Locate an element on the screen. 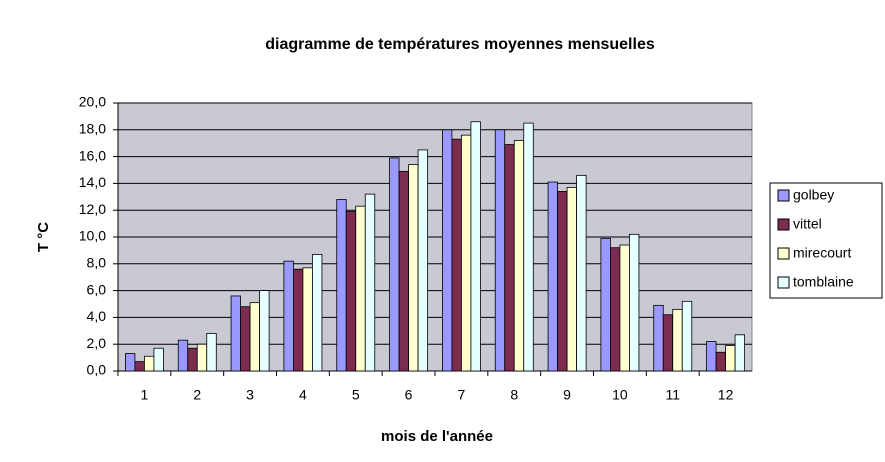  y-tick-label: 8,0 is located at coordinates (97, 263).